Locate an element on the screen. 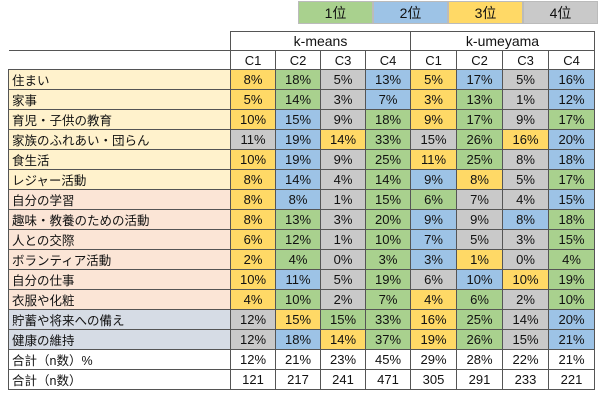  value-cell: 471 is located at coordinates (388, 379).